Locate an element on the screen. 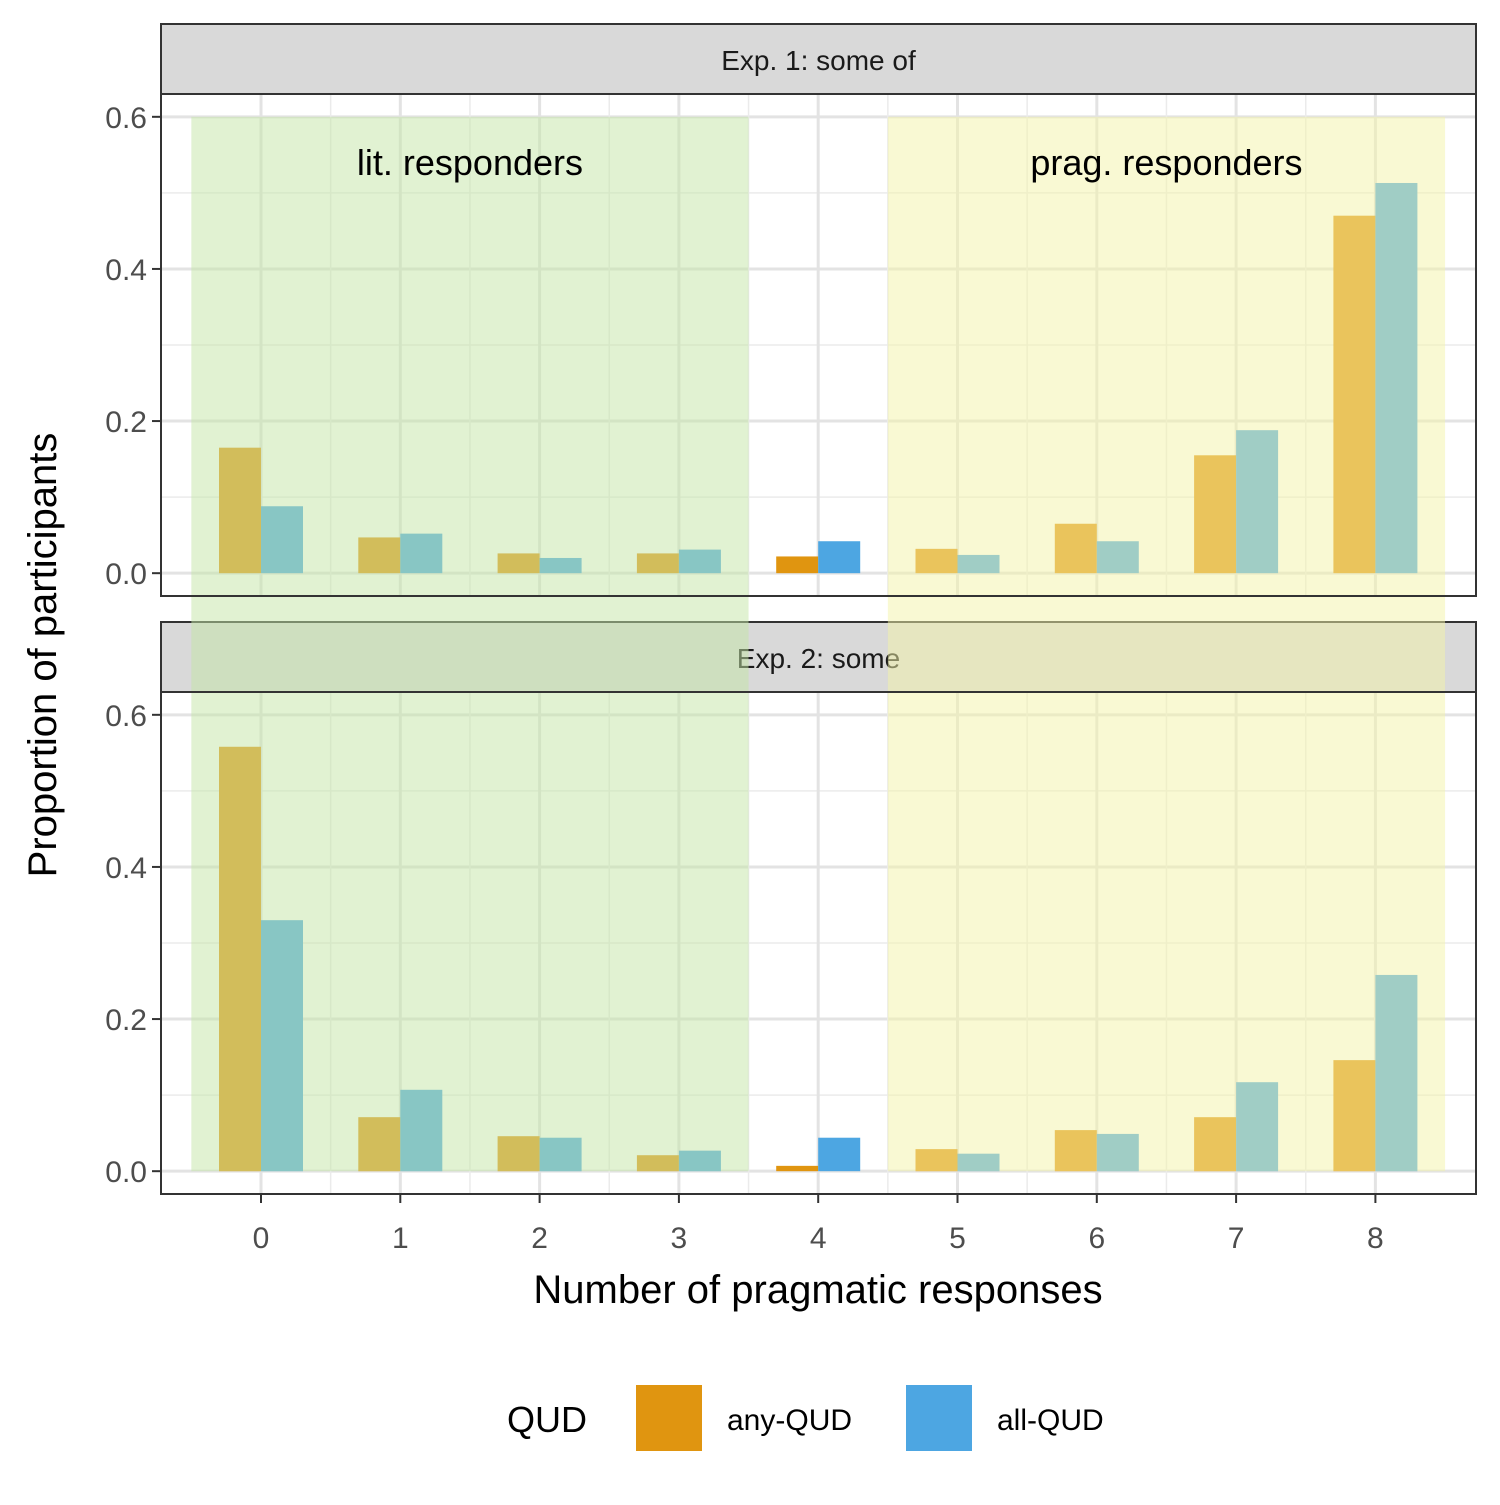 Image resolution: width=1500 pixels, height=1505 pixels. legend-title: QUD is located at coordinates (547, 1419).